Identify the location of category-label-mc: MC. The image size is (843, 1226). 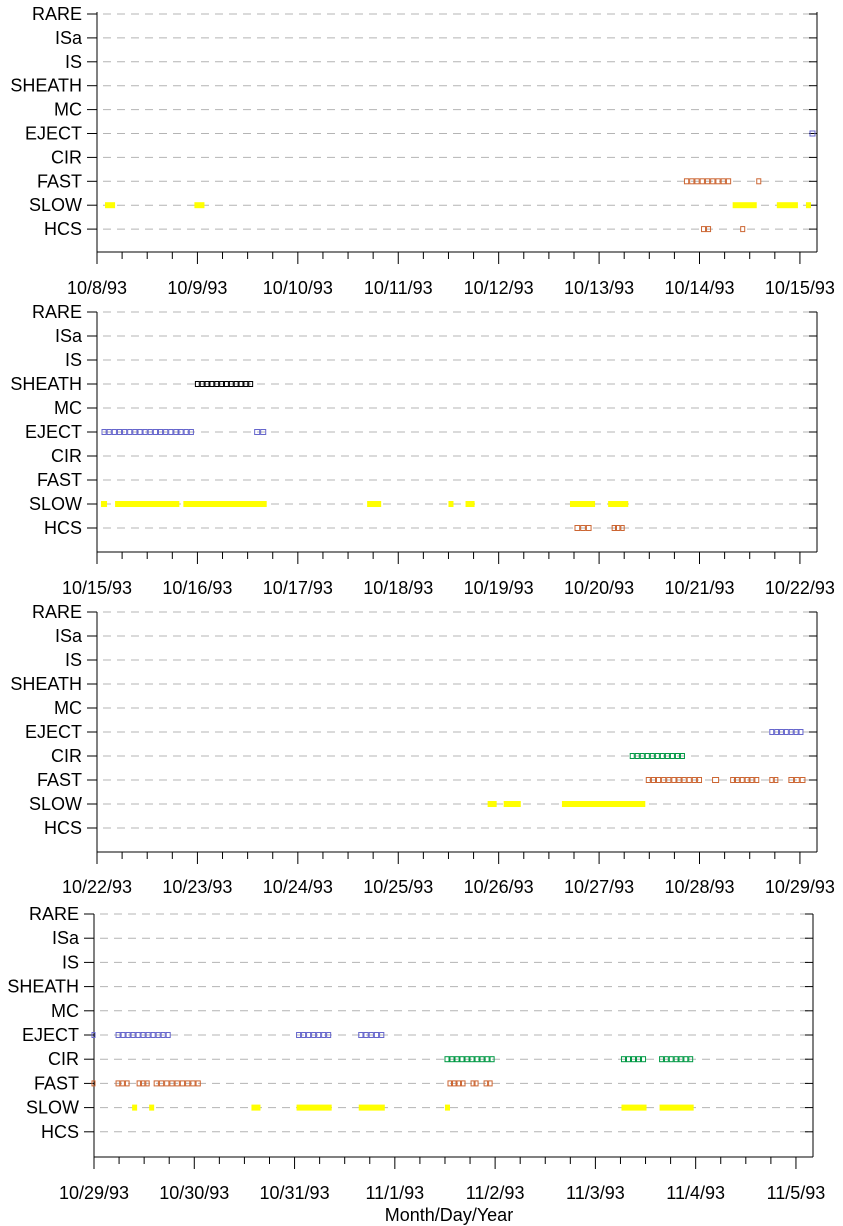
(68, 408).